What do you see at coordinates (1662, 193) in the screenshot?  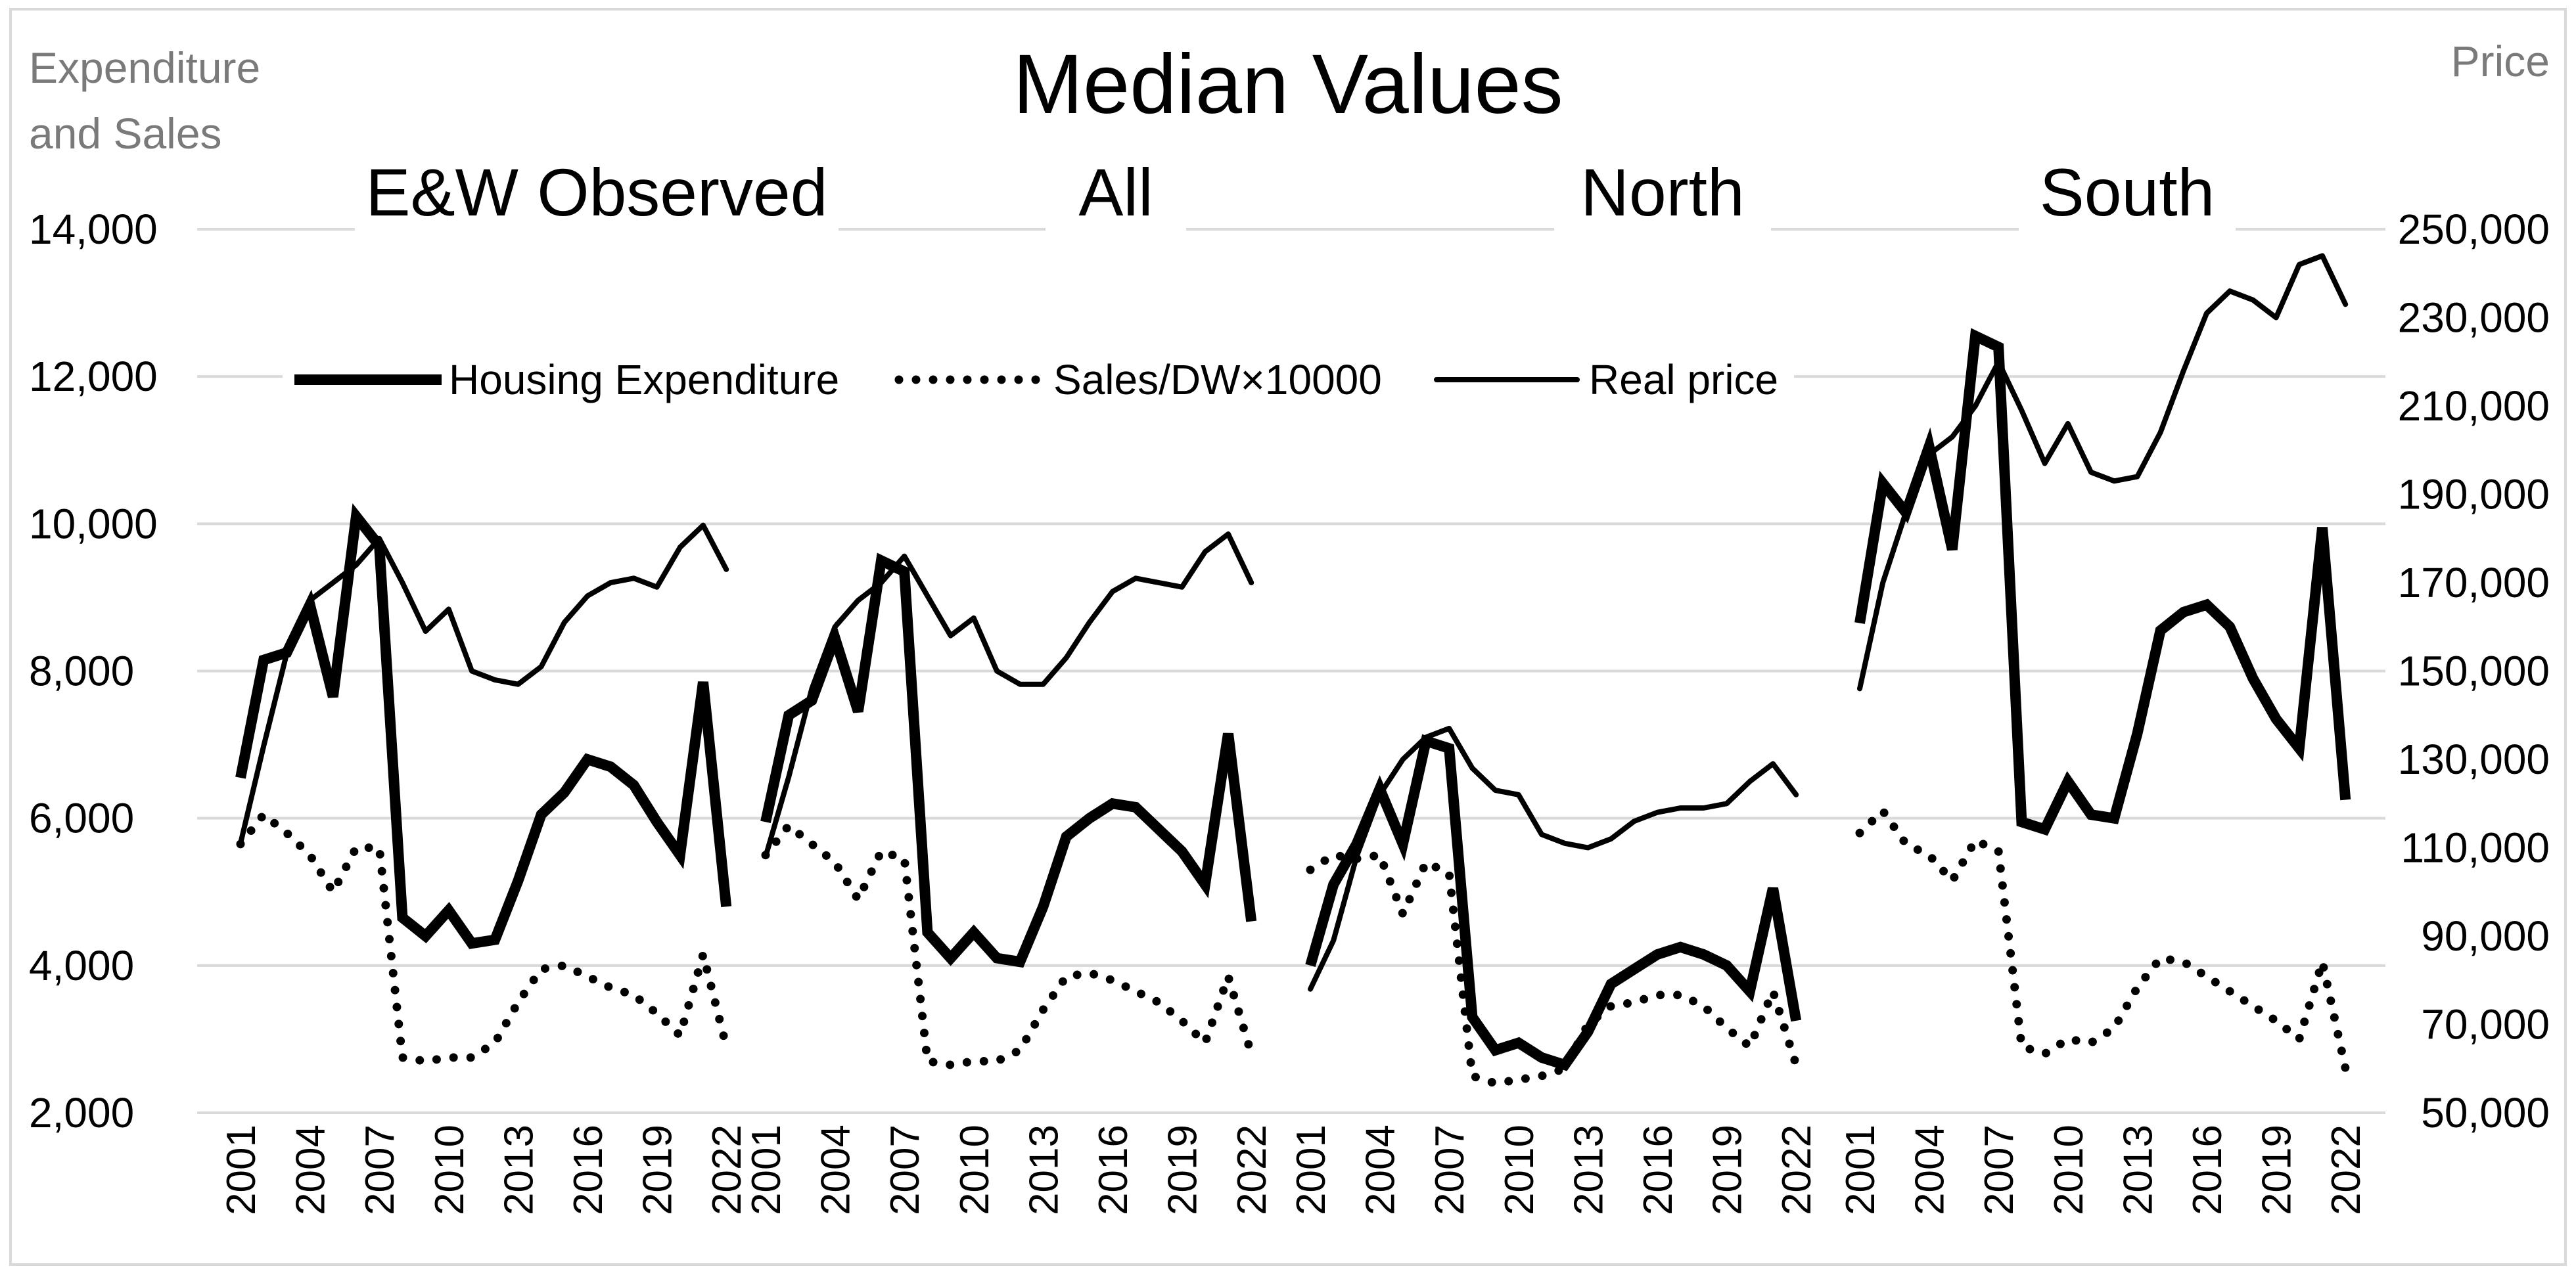 I see `panel-title-north: North` at bounding box center [1662, 193].